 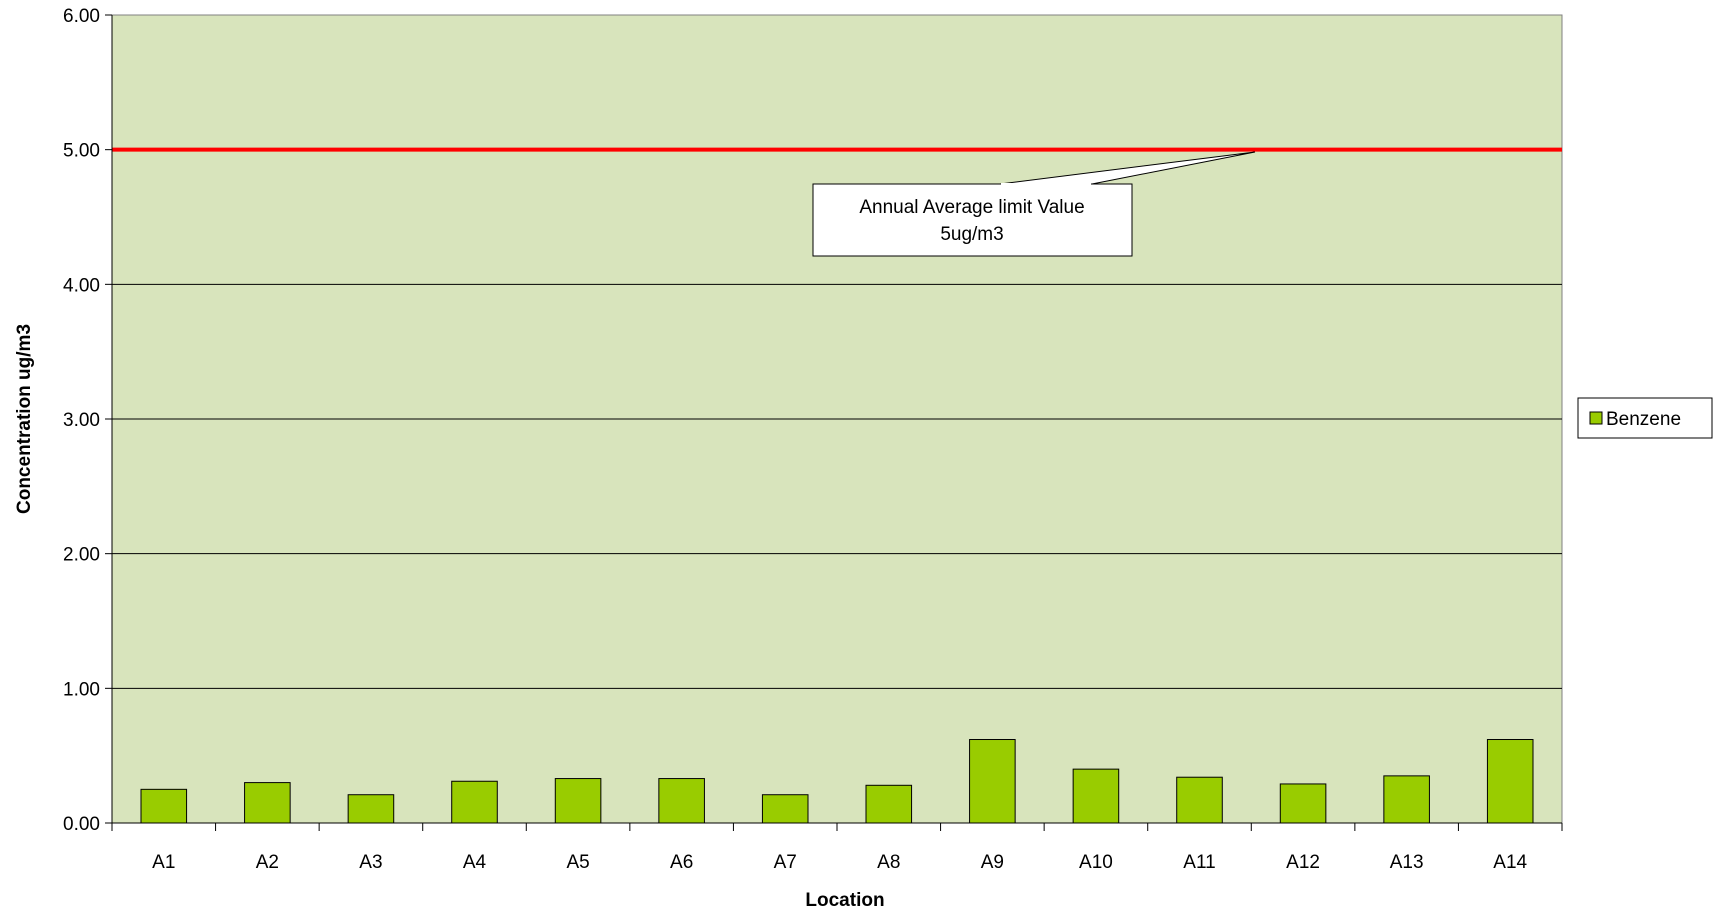 I want to click on x-tick-label: A12, so click(x=1303, y=862).